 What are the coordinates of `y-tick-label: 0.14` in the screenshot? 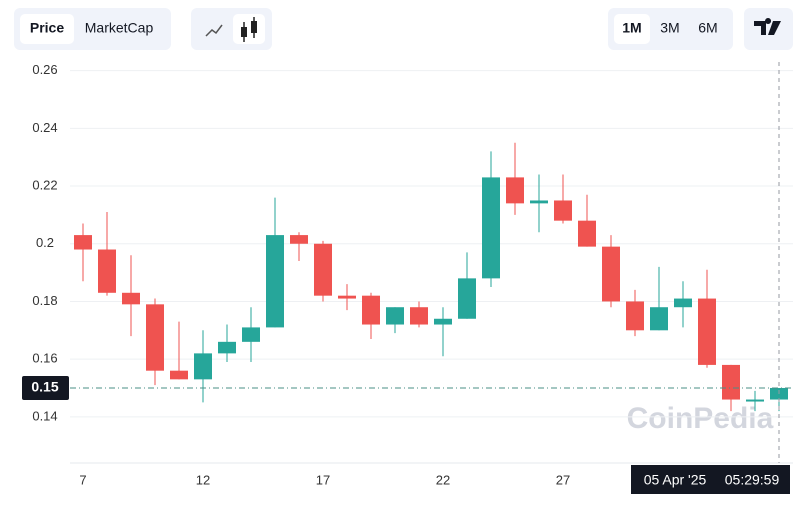 It's located at (44, 415).